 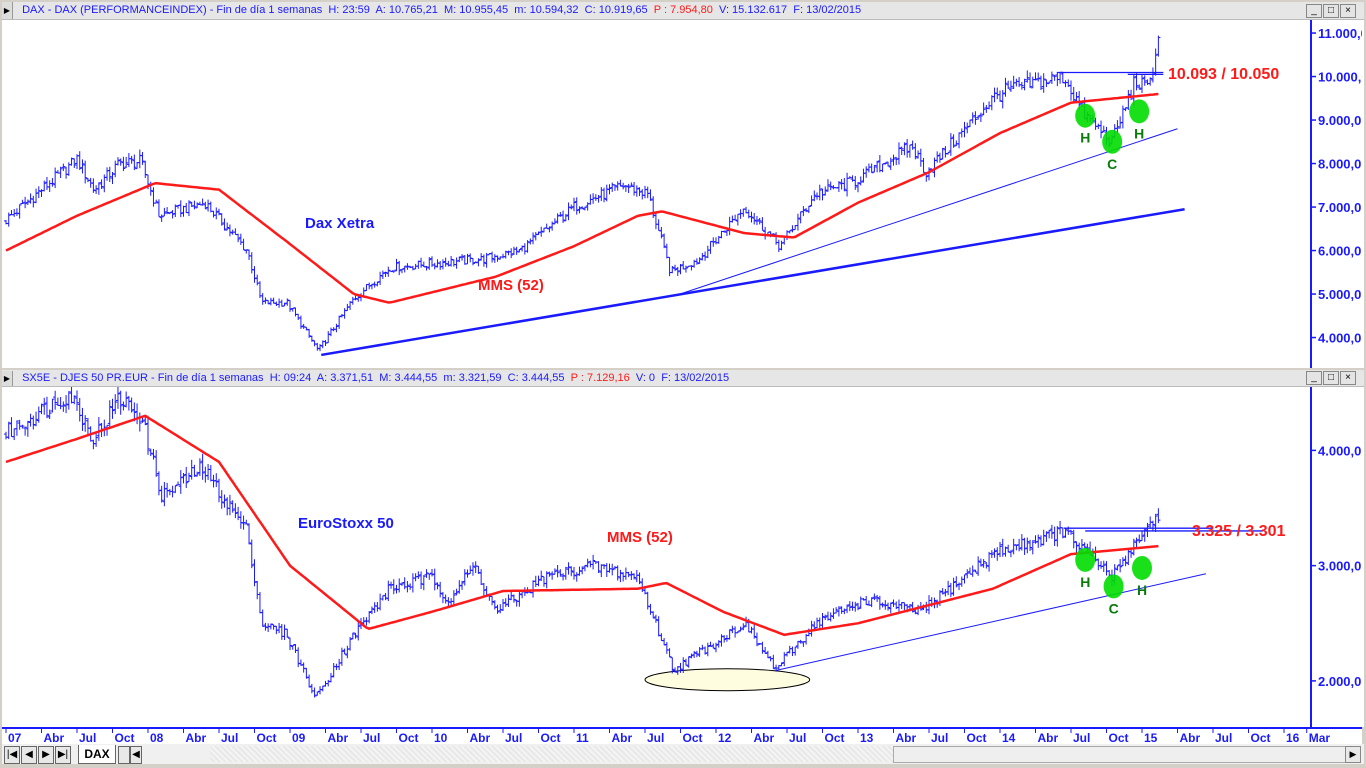 I want to click on y-tick-label: 2.000,0, so click(x=1339, y=681).